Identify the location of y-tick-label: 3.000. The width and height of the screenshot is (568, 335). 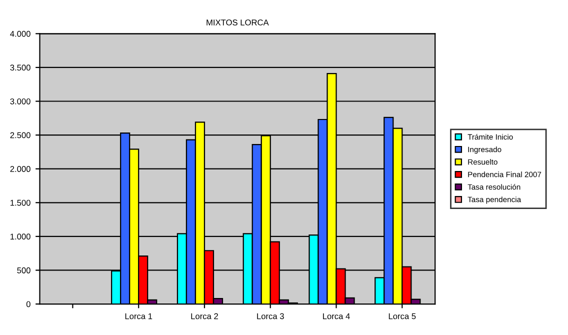
(20, 101).